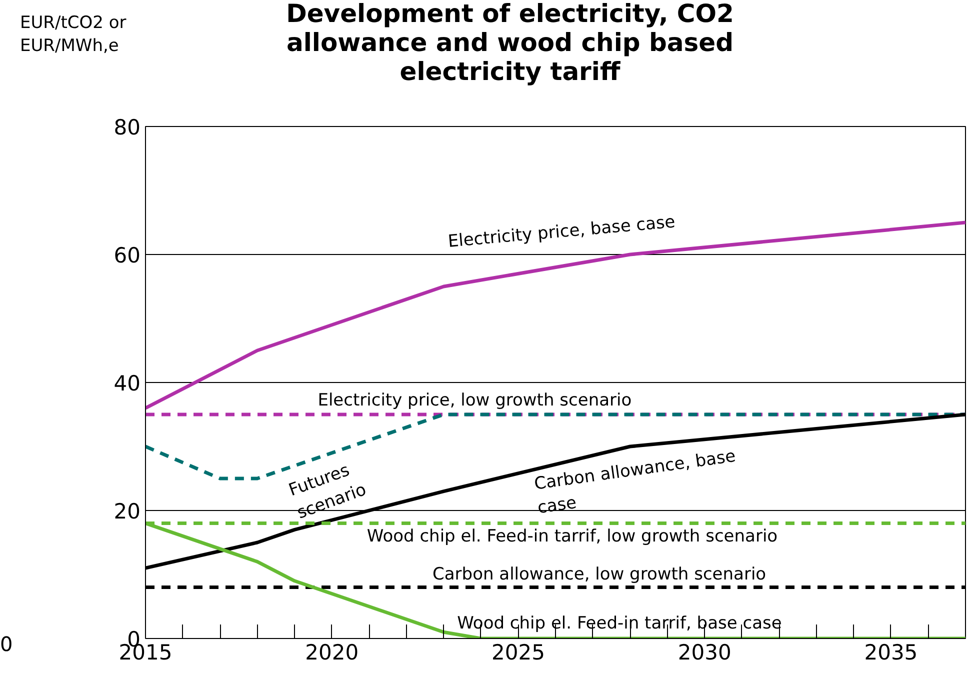  I want to click on x-tick-label: 2035, so click(891, 652).